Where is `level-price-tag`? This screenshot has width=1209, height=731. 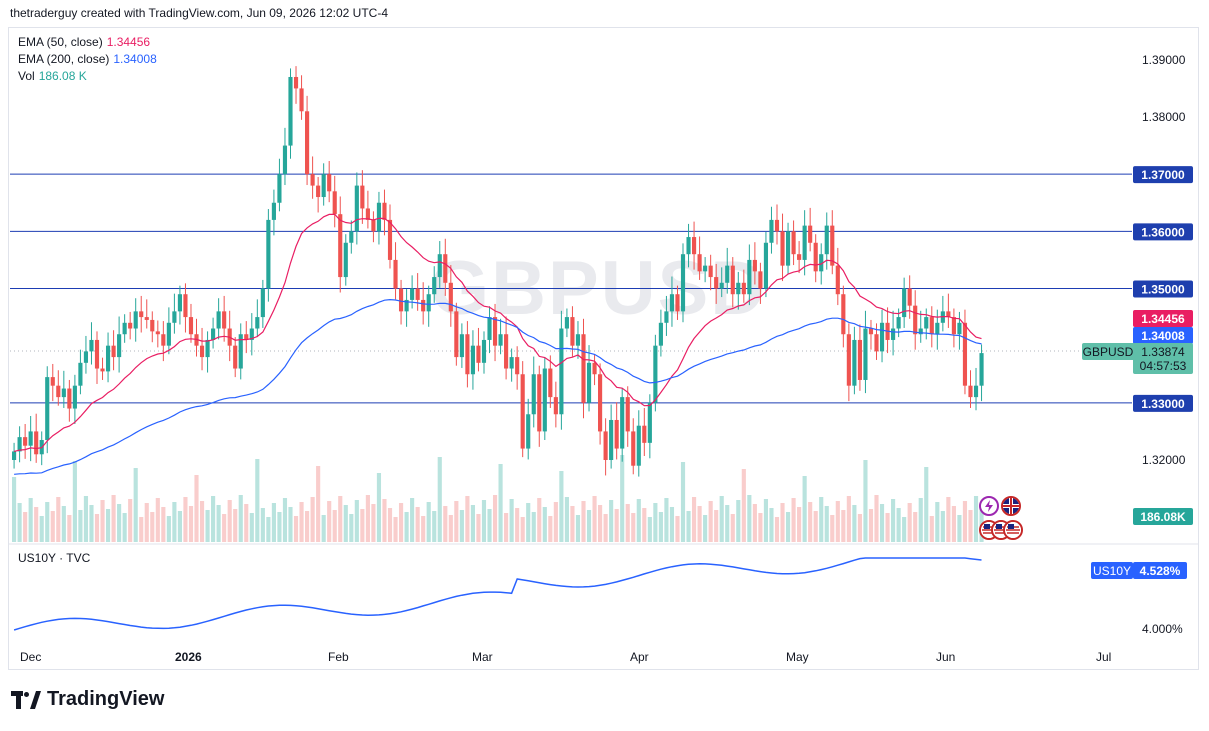
level-price-tag is located at coordinates (1163, 289).